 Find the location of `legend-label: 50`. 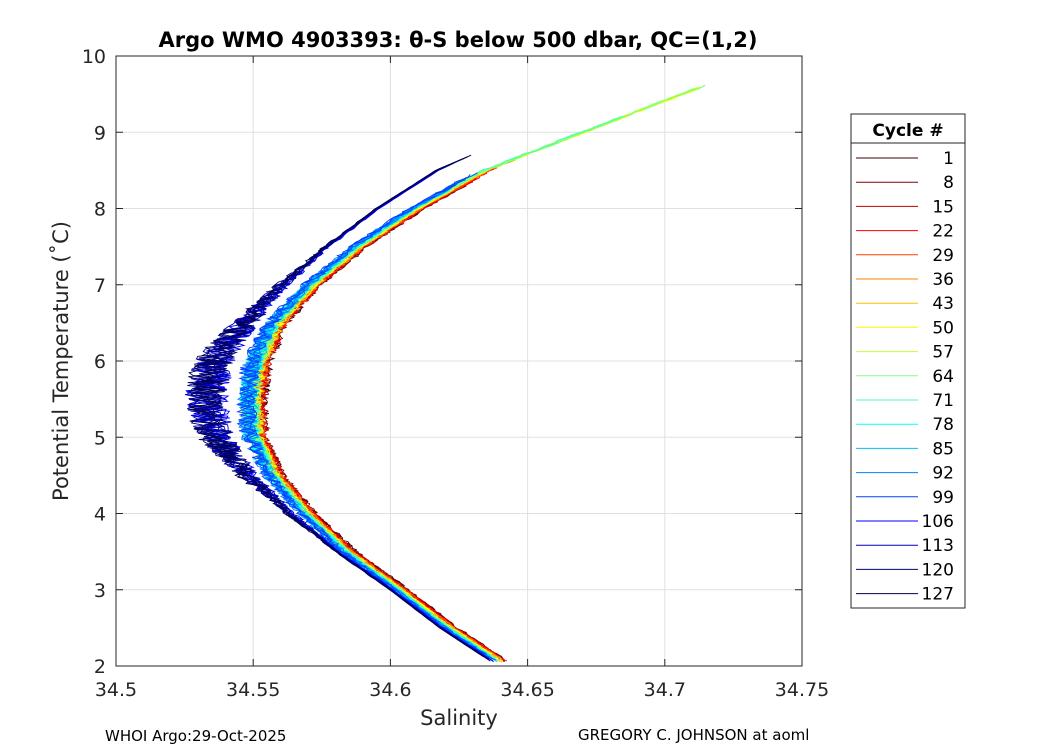

legend-label: 50 is located at coordinates (943, 328).